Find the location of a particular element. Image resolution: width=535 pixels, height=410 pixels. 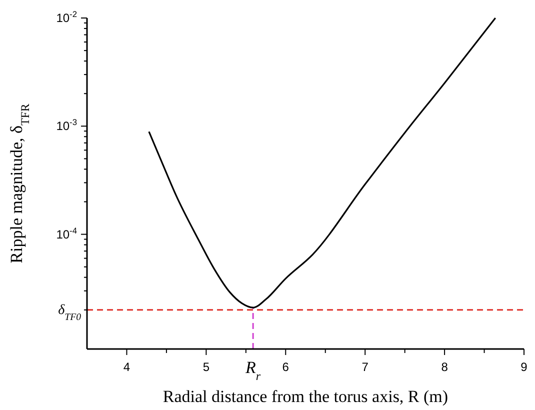

ref-line-label: δ$_{TF0}$ is located at coordinates (70, 312).